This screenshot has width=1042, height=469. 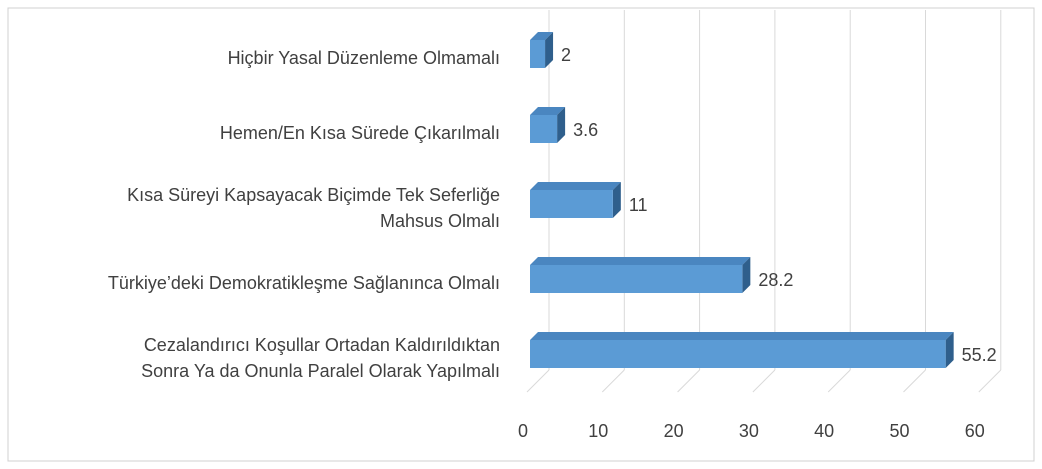 What do you see at coordinates (523, 431) in the screenshot?
I see `x-tick-label: 0` at bounding box center [523, 431].